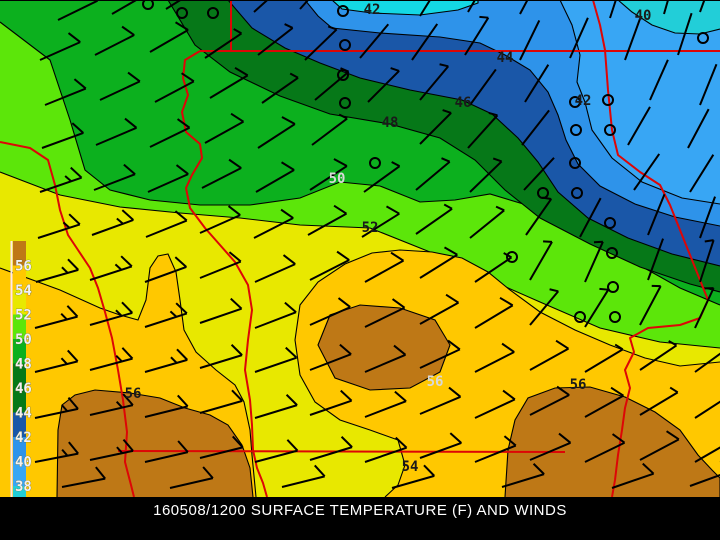 Image resolution: width=720 pixels, height=540 pixels. What do you see at coordinates (155, 443) in the screenshot?
I see `blob-brown-southwest` at bounding box center [155, 443].